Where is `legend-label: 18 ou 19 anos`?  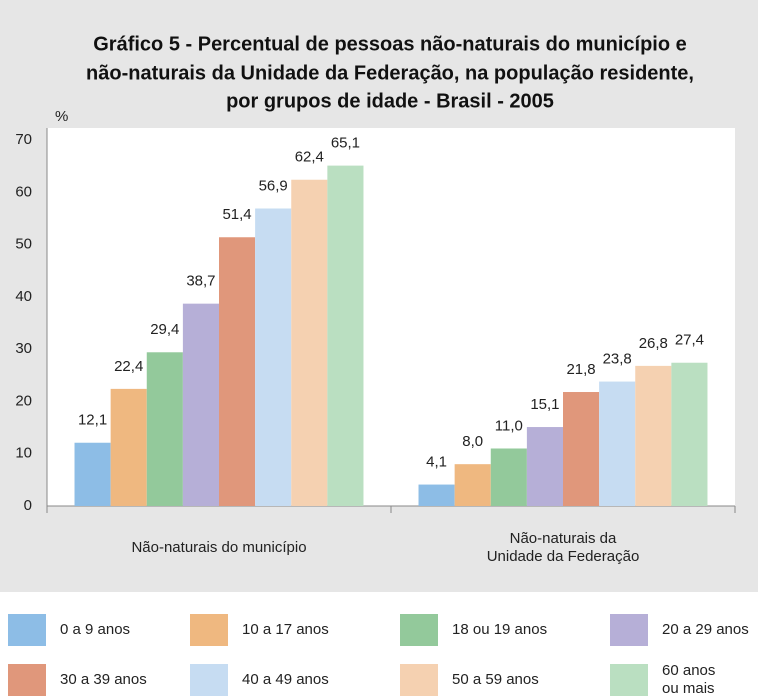 legend-label: 18 ou 19 anos is located at coordinates (499, 629).